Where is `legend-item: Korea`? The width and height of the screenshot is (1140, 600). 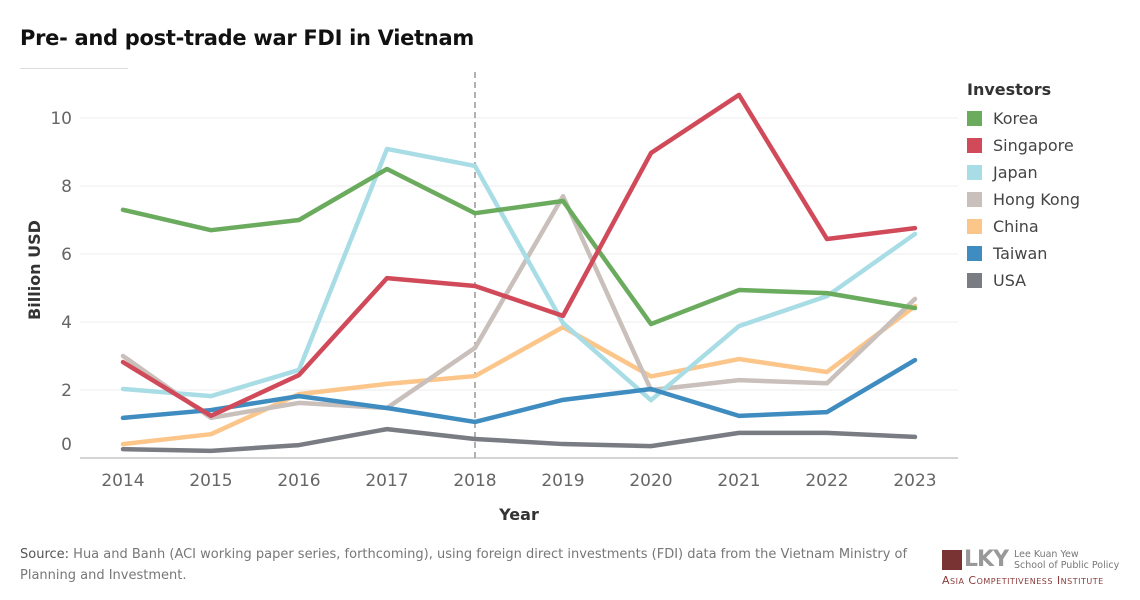
legend-item: Korea is located at coordinates (1023, 118).